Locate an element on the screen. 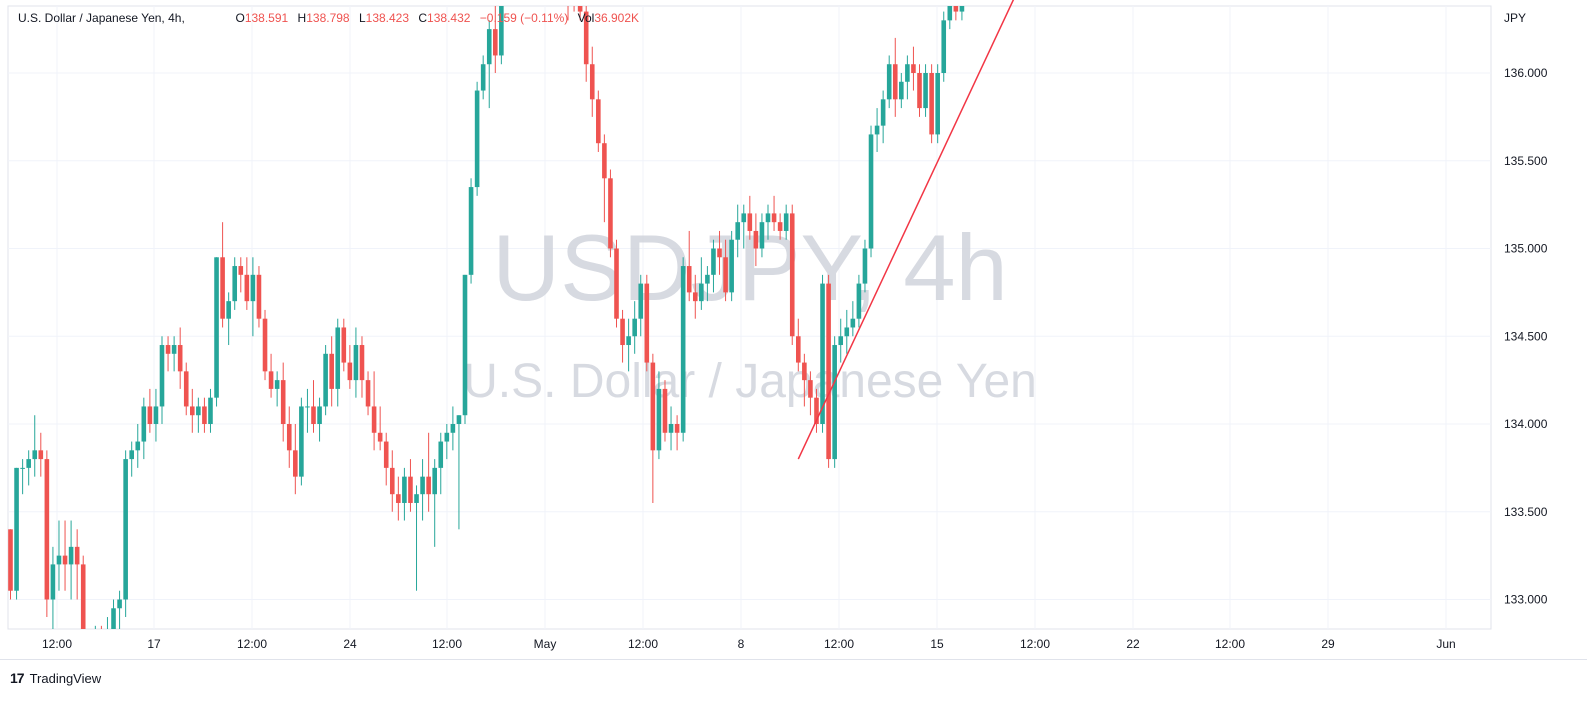 This screenshot has width=1587, height=711. brand-name: TradingView is located at coordinates (65, 678).